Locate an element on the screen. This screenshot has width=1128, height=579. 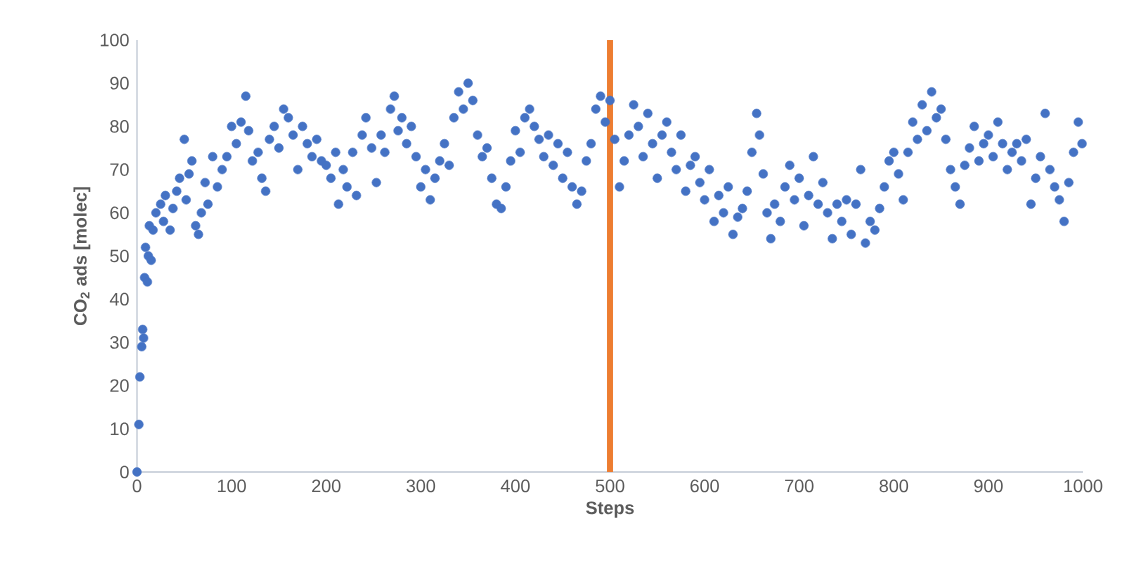
x-tick-label: 900 is located at coordinates (988, 486).